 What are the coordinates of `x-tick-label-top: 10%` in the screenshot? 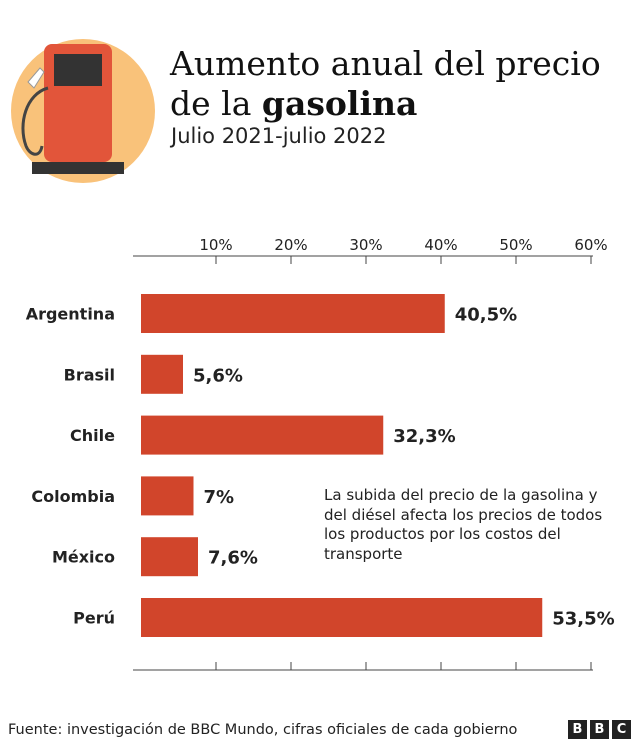 It's located at (215, 245).